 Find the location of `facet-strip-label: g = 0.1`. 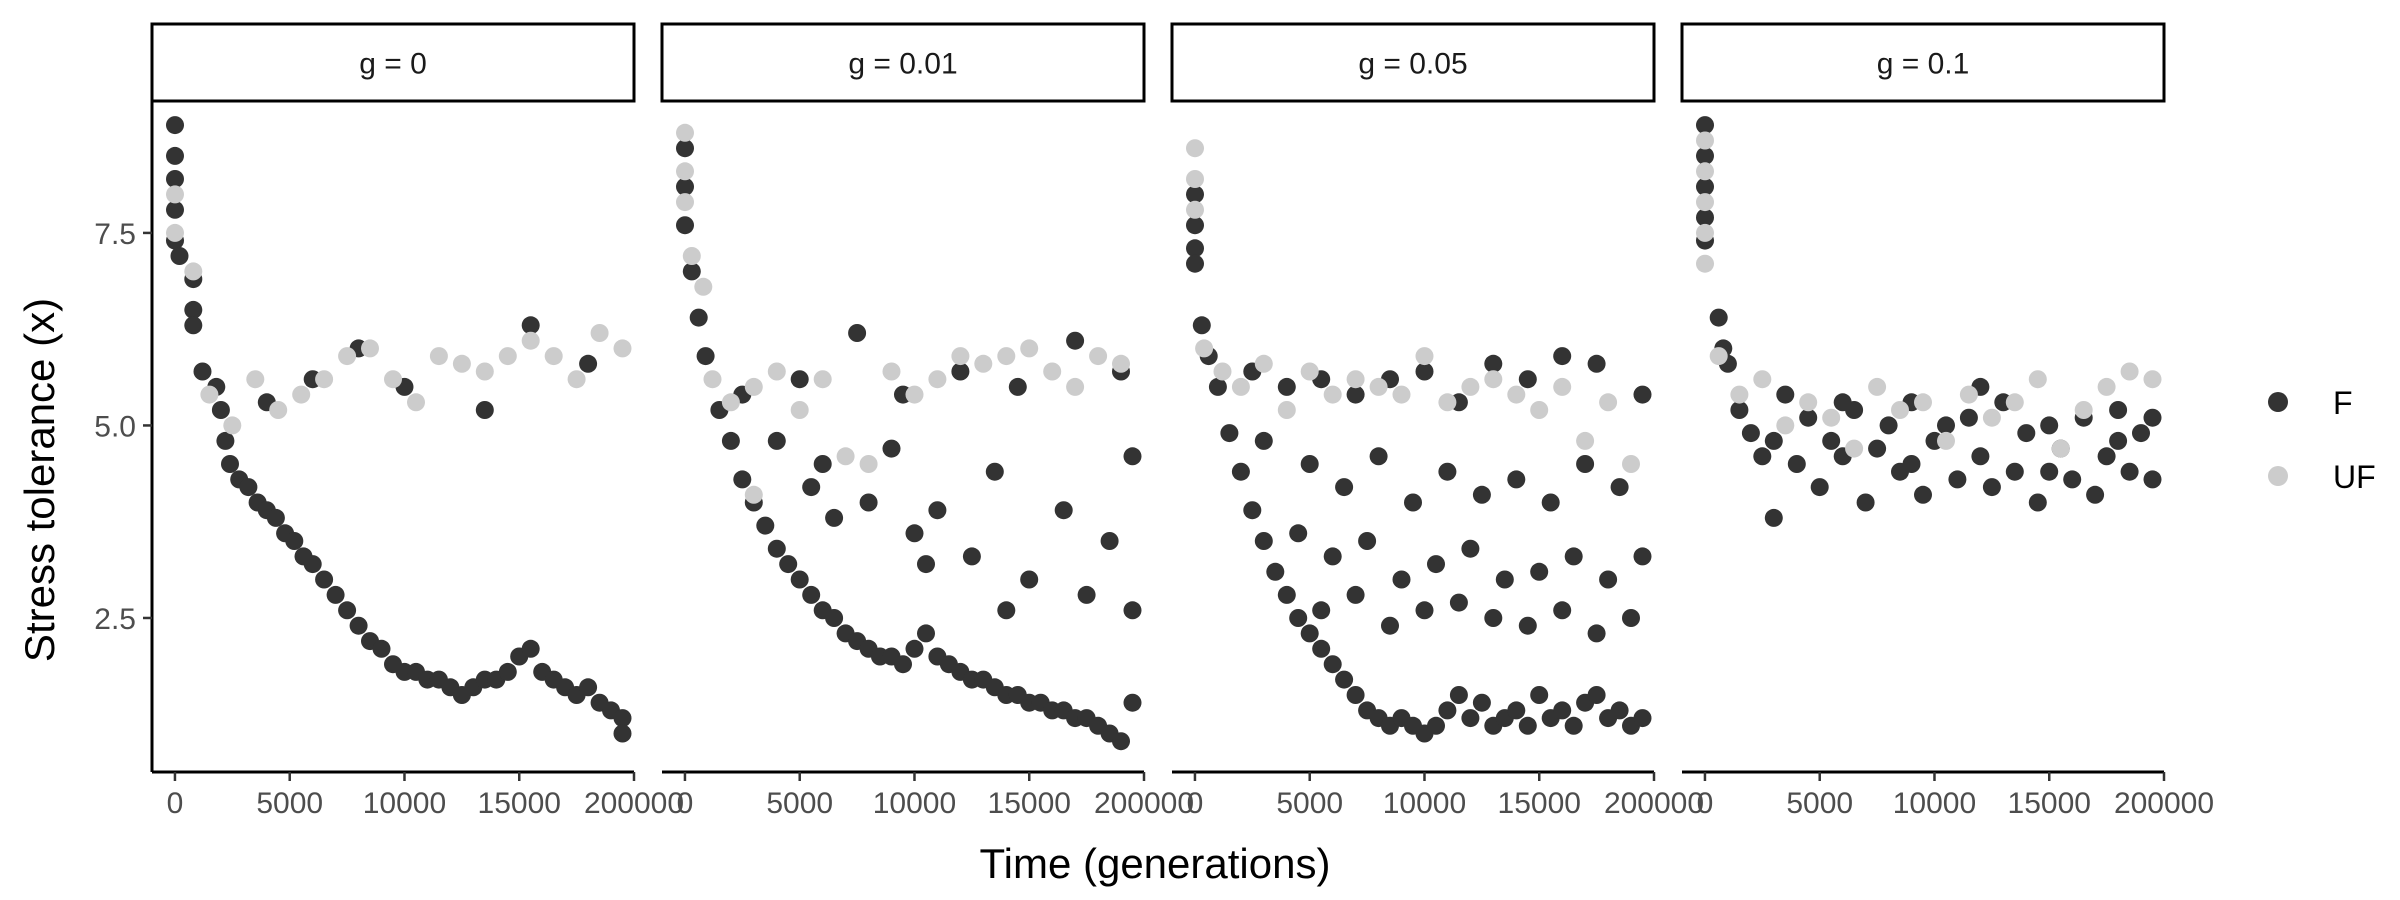

facet-strip-label: g = 0.1 is located at coordinates (1923, 64).